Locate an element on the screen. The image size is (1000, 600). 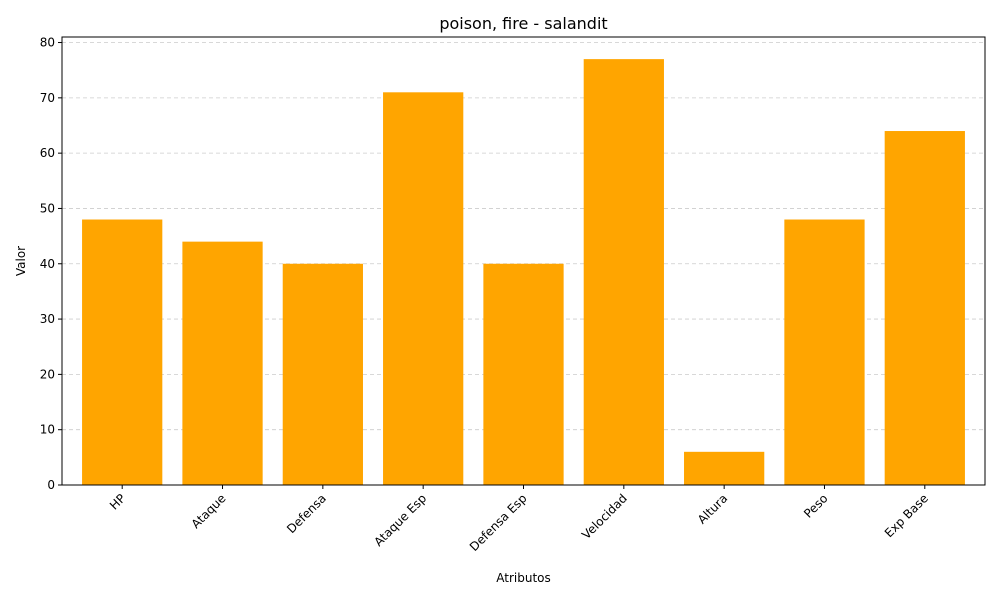
x-tick-label: Peso is located at coordinates (816, 506).